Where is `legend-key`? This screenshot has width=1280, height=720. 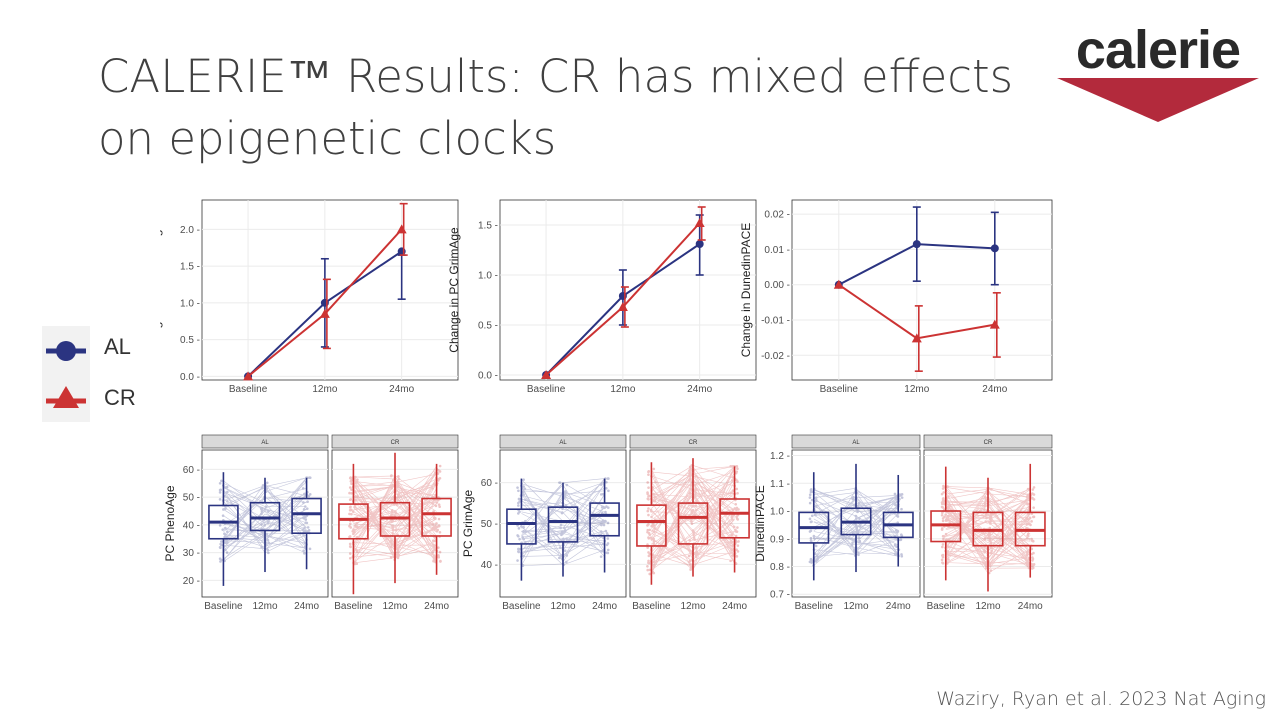 legend-key is located at coordinates (66, 374).